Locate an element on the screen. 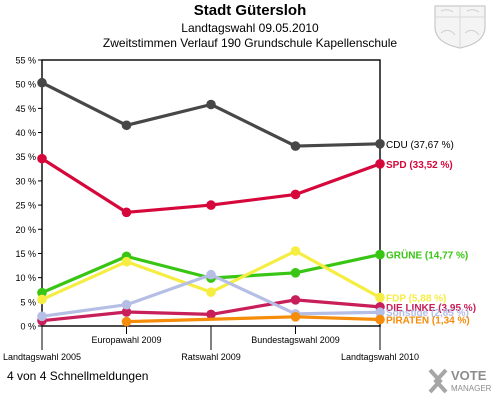 The height and width of the screenshot is (400, 500). y-tick-label: 25 % is located at coordinates (25, 206).